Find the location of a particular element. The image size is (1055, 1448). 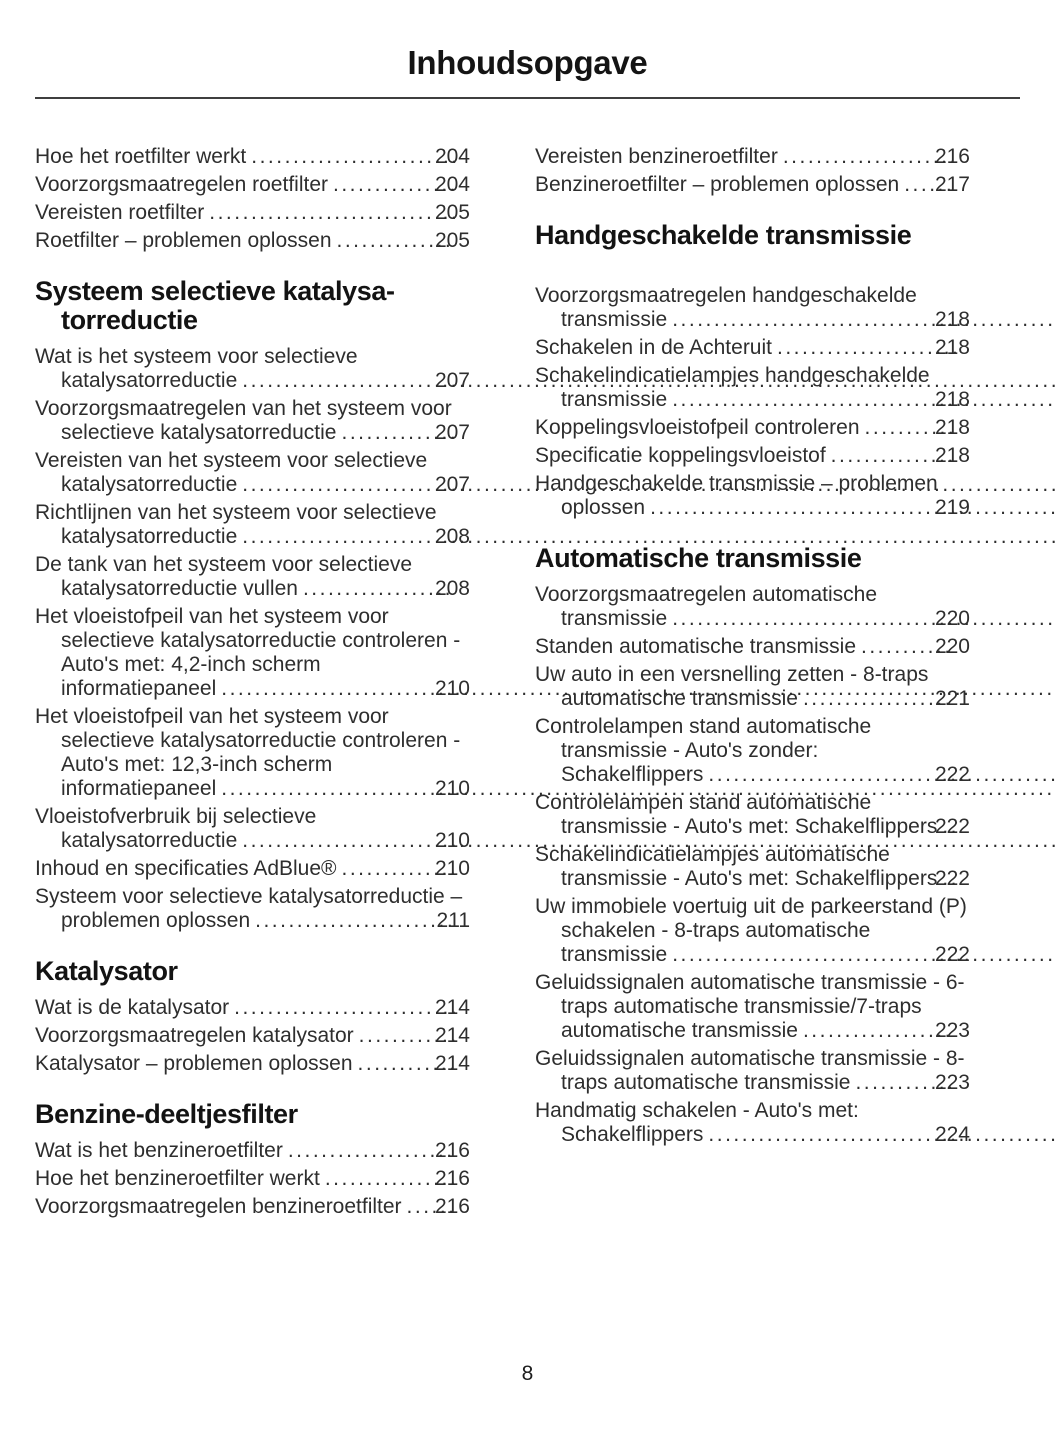

section-heading-line: Handgeschakelde transmissie is located at coordinates (723, 235).